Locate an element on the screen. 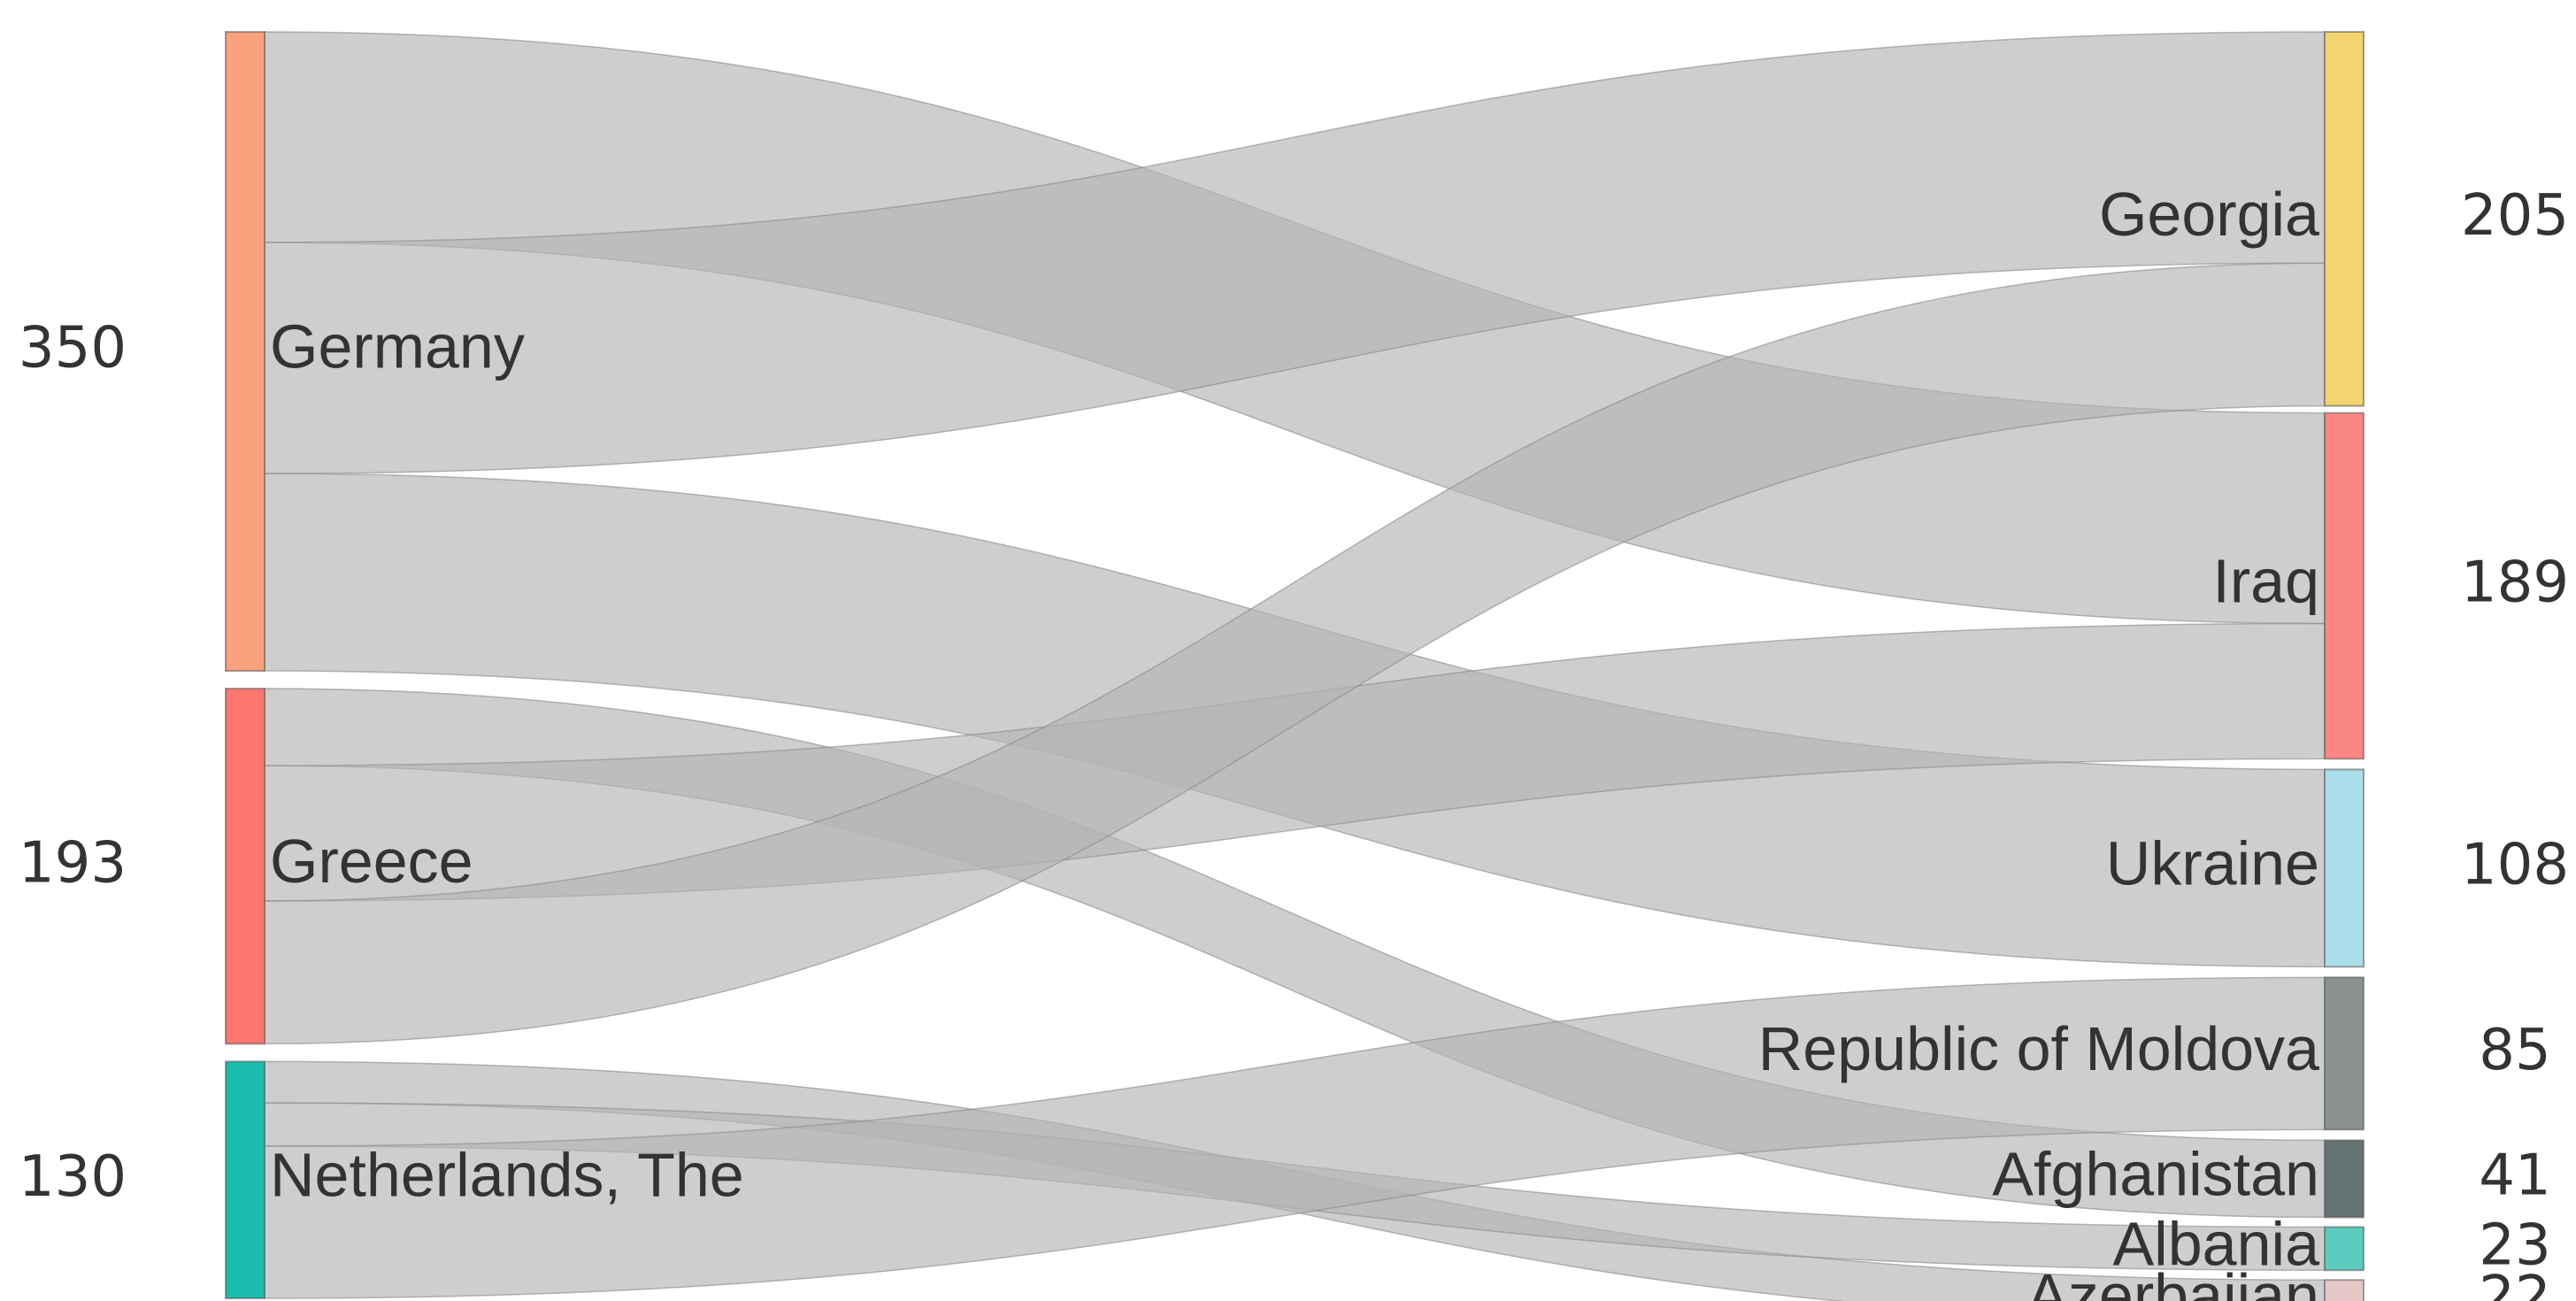 This screenshot has width=2576, height=1301. source-total-greece: 193 is located at coordinates (73, 863).